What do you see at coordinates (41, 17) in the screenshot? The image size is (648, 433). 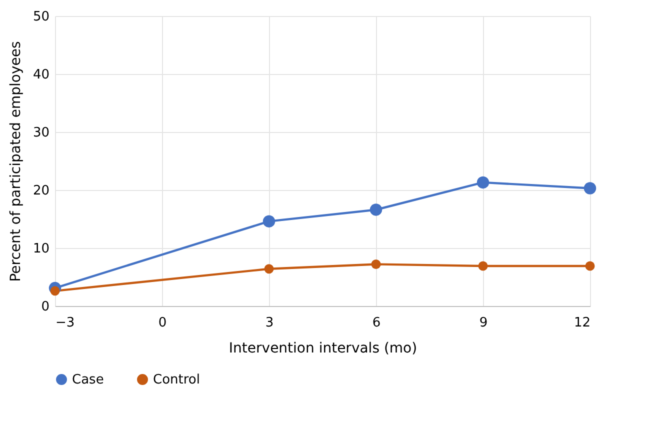 I see `y-tick-label: 50` at bounding box center [41, 17].